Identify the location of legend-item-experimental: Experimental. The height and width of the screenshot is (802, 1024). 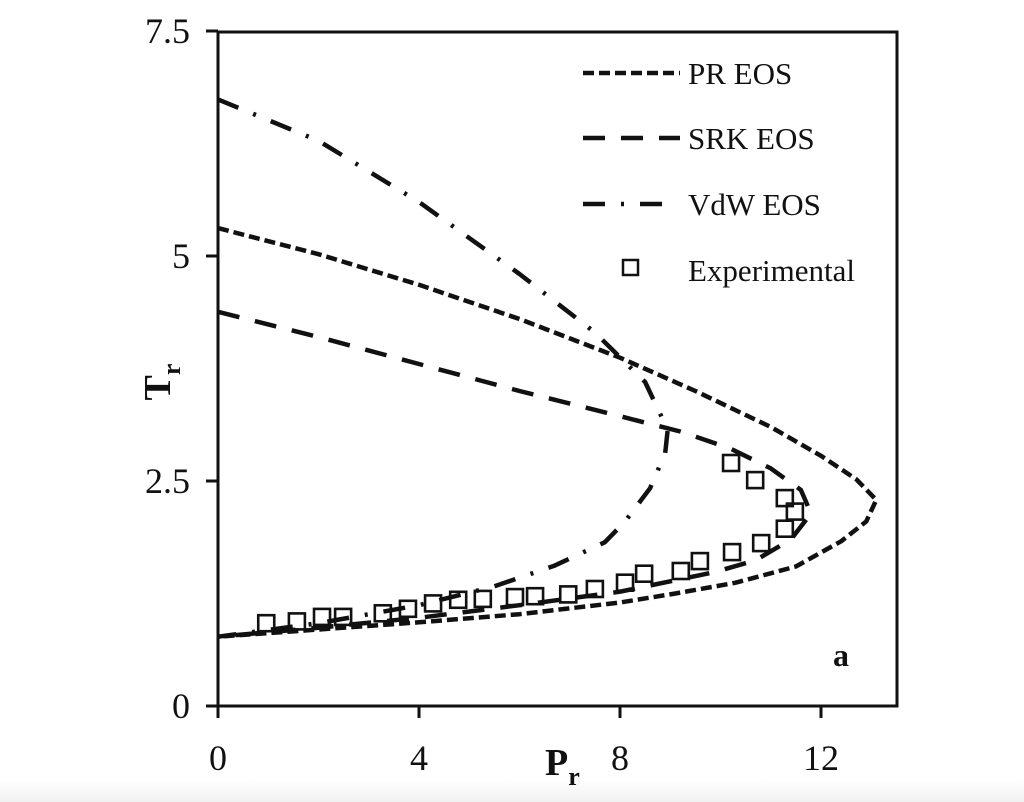
(738, 270).